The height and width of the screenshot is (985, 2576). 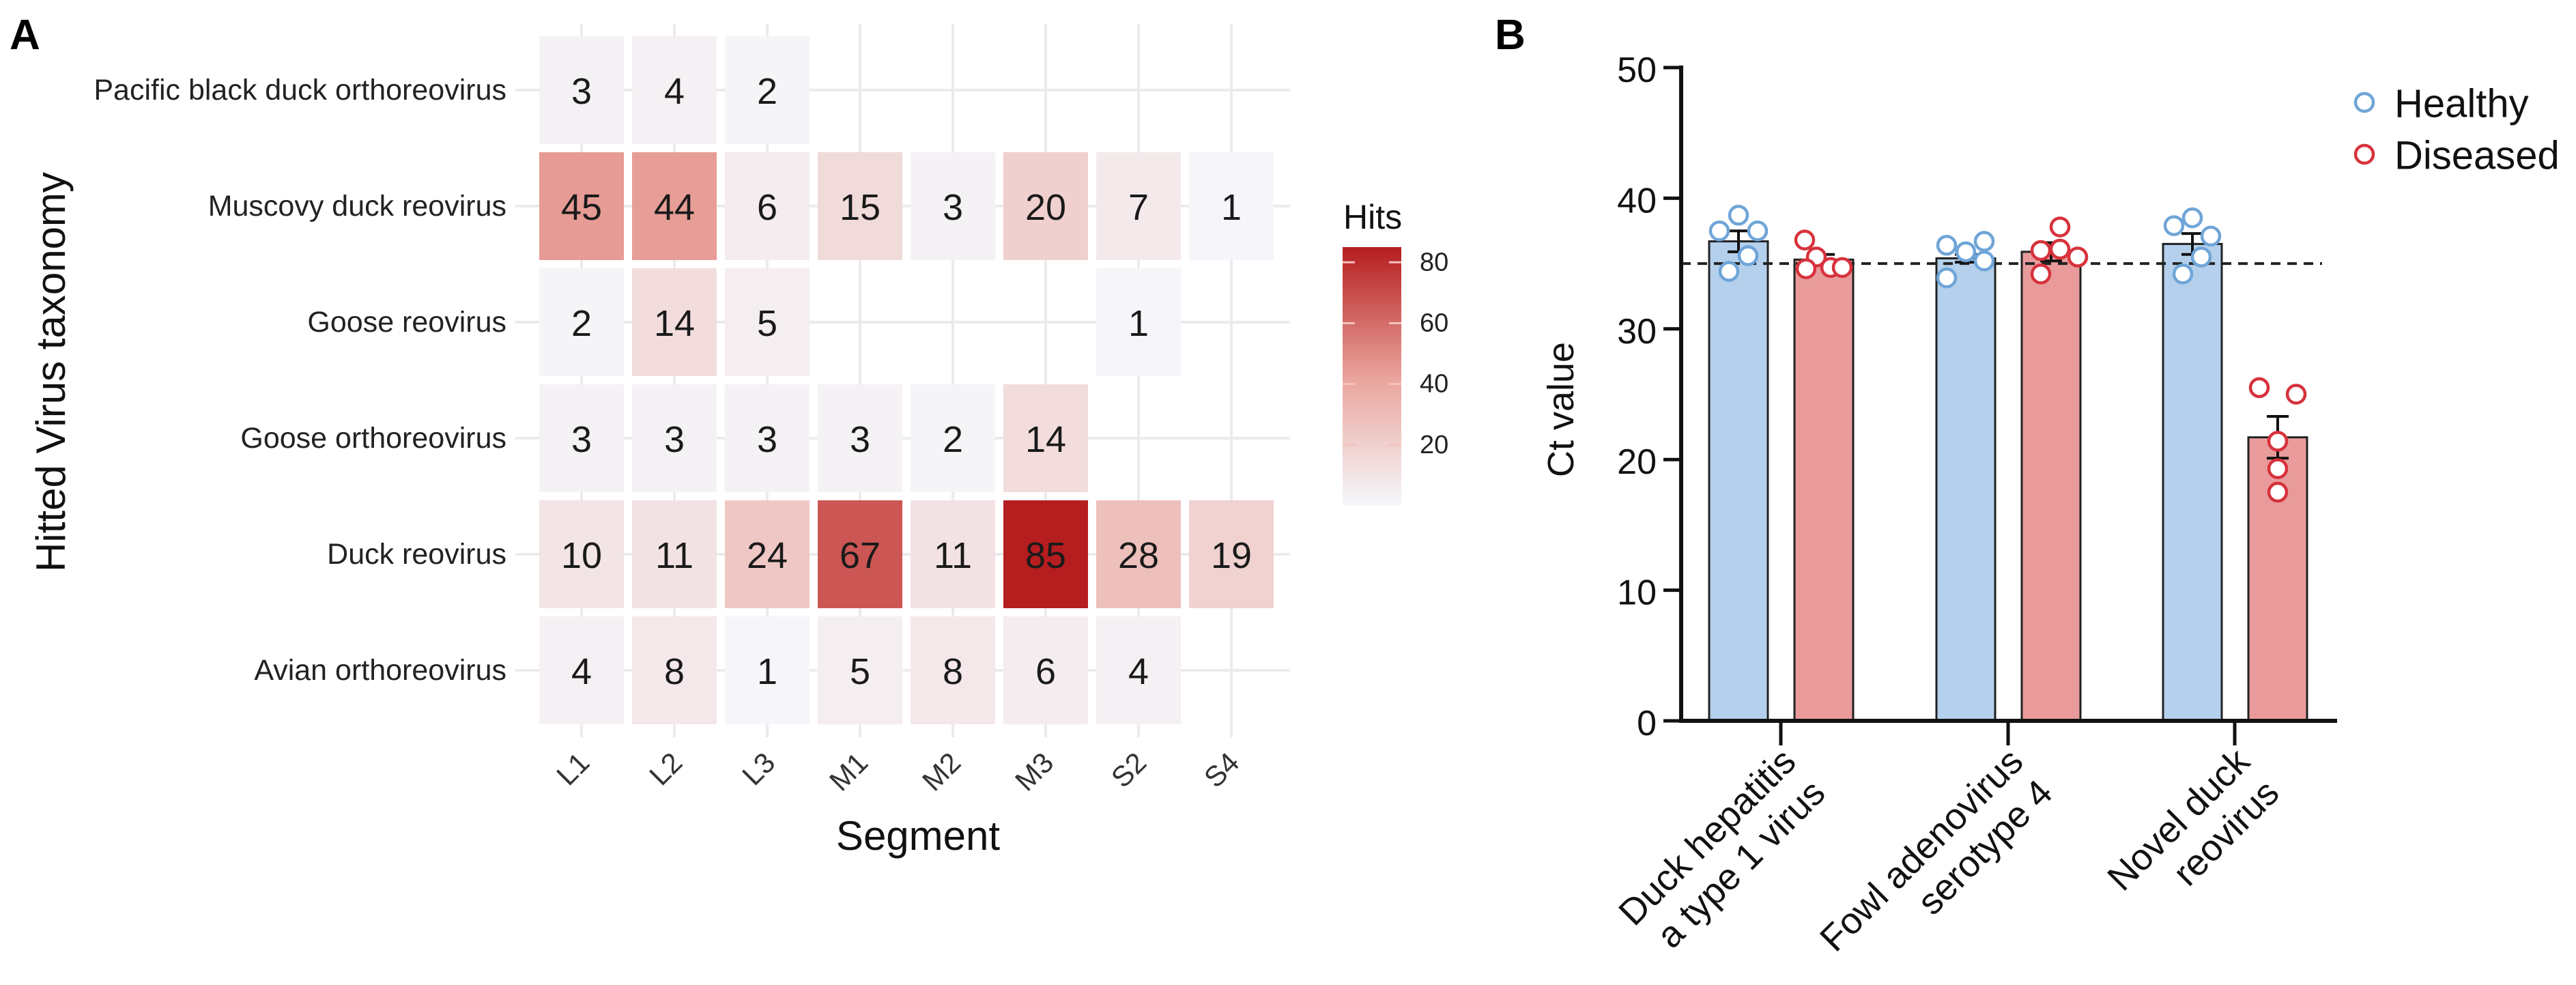 I want to click on panel-label-a: A, so click(x=25, y=35).